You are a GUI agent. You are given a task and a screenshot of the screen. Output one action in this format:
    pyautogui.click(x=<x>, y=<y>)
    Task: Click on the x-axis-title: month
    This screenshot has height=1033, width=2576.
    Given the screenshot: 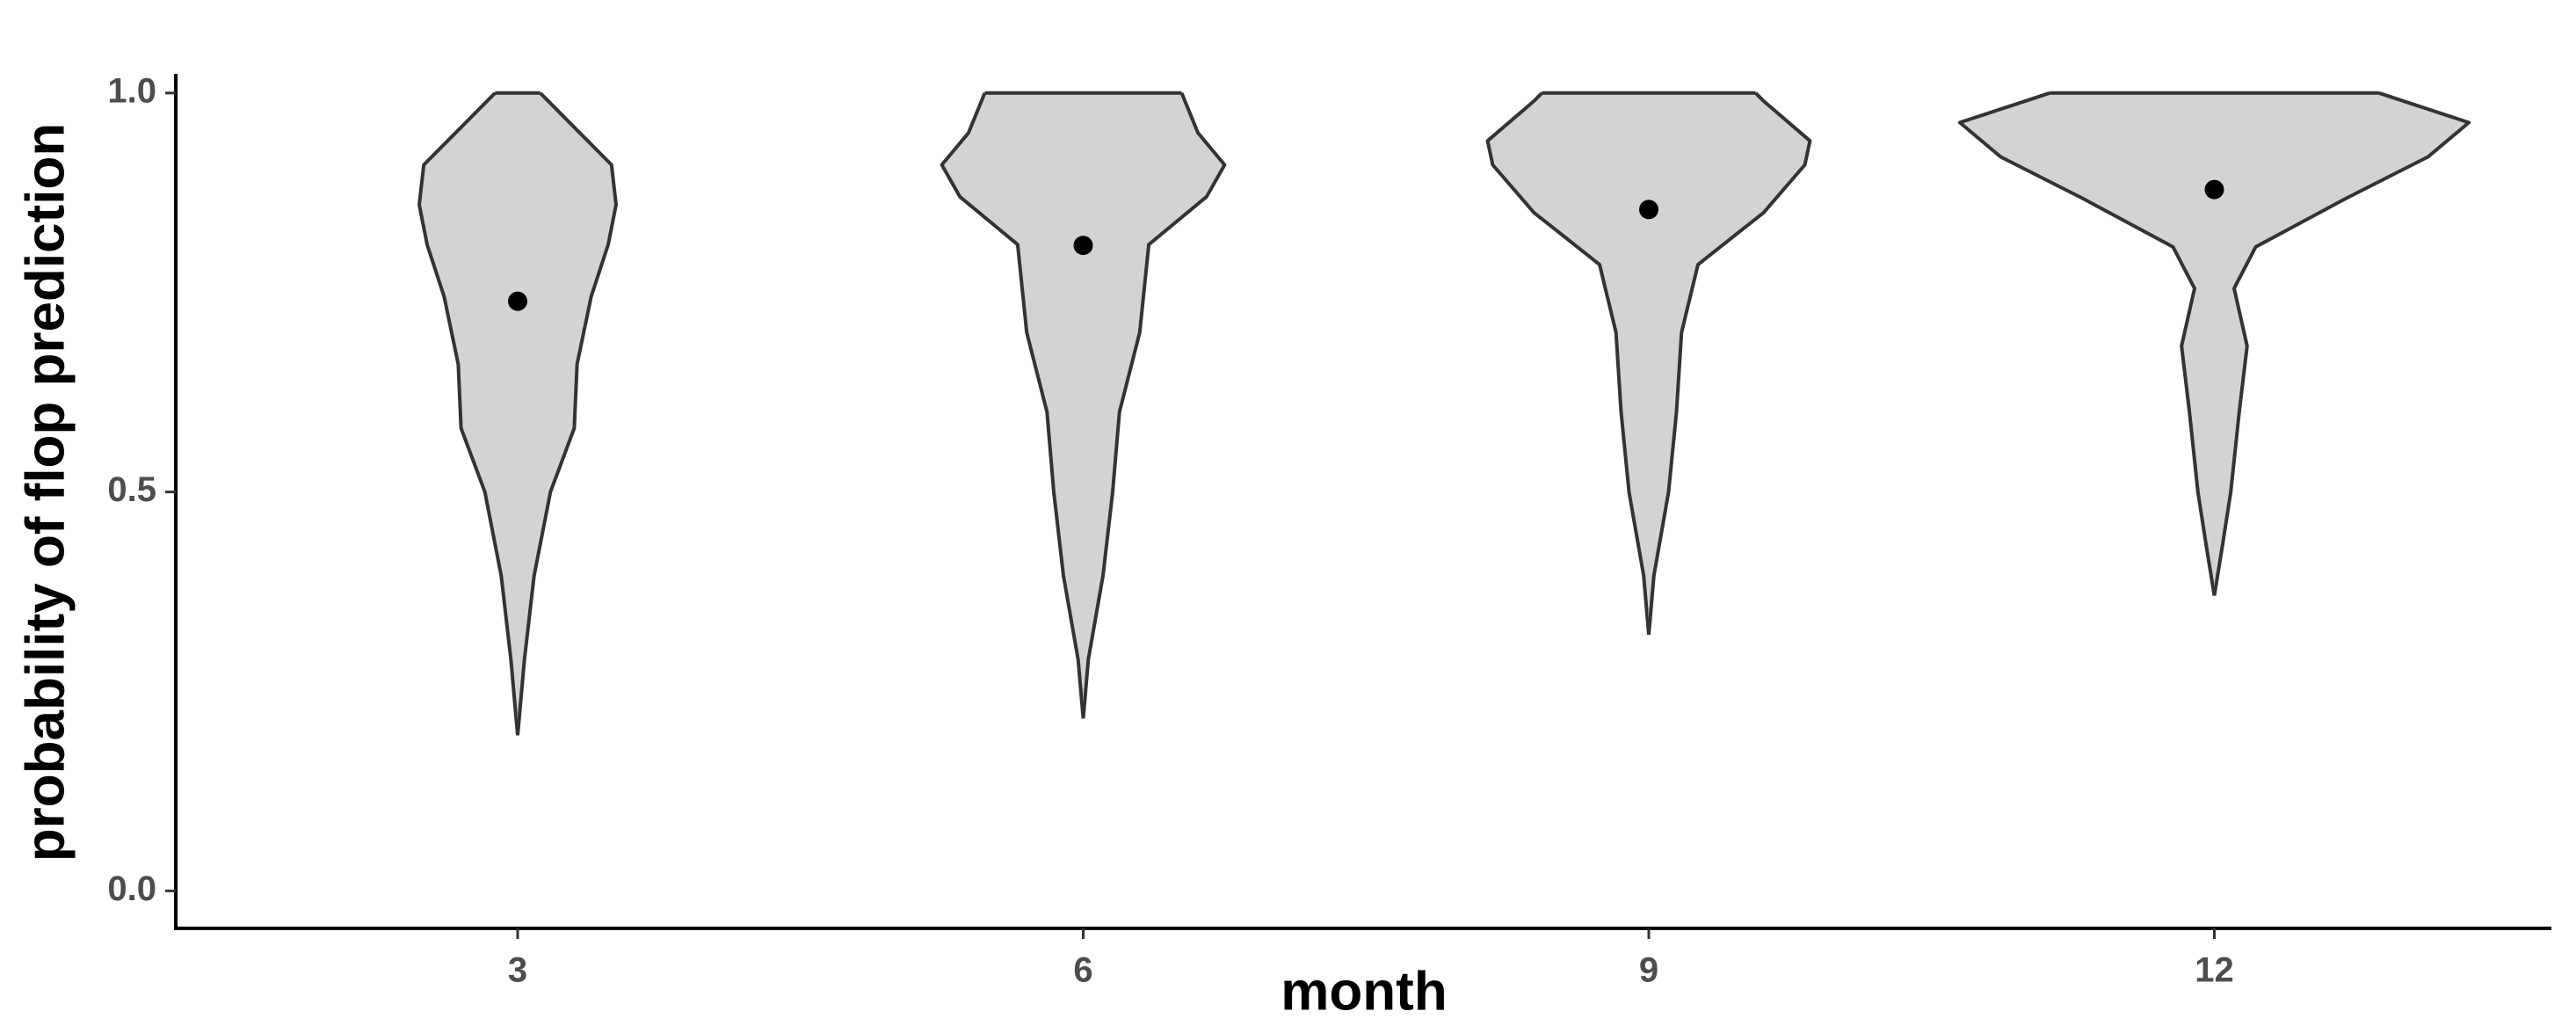 What is the action you would take?
    pyautogui.click(x=1364, y=991)
    